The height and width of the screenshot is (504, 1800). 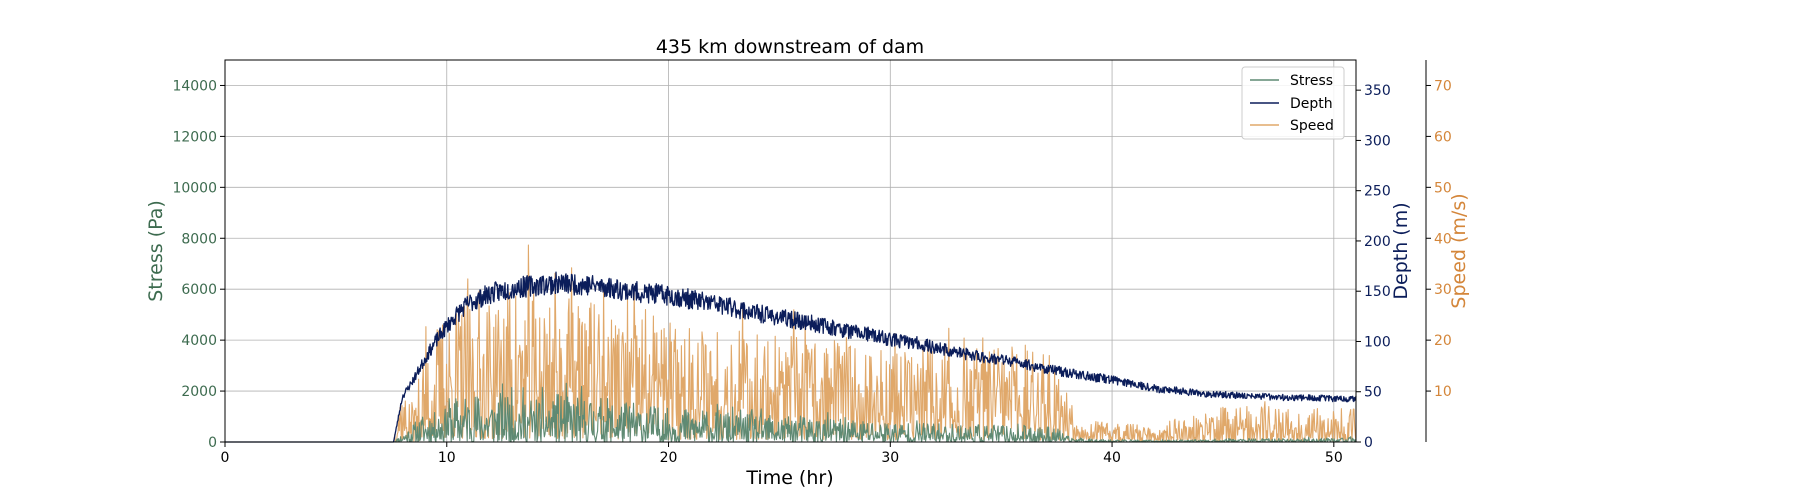 I want to click on depth-tick-label: 0, so click(x=1368, y=443).